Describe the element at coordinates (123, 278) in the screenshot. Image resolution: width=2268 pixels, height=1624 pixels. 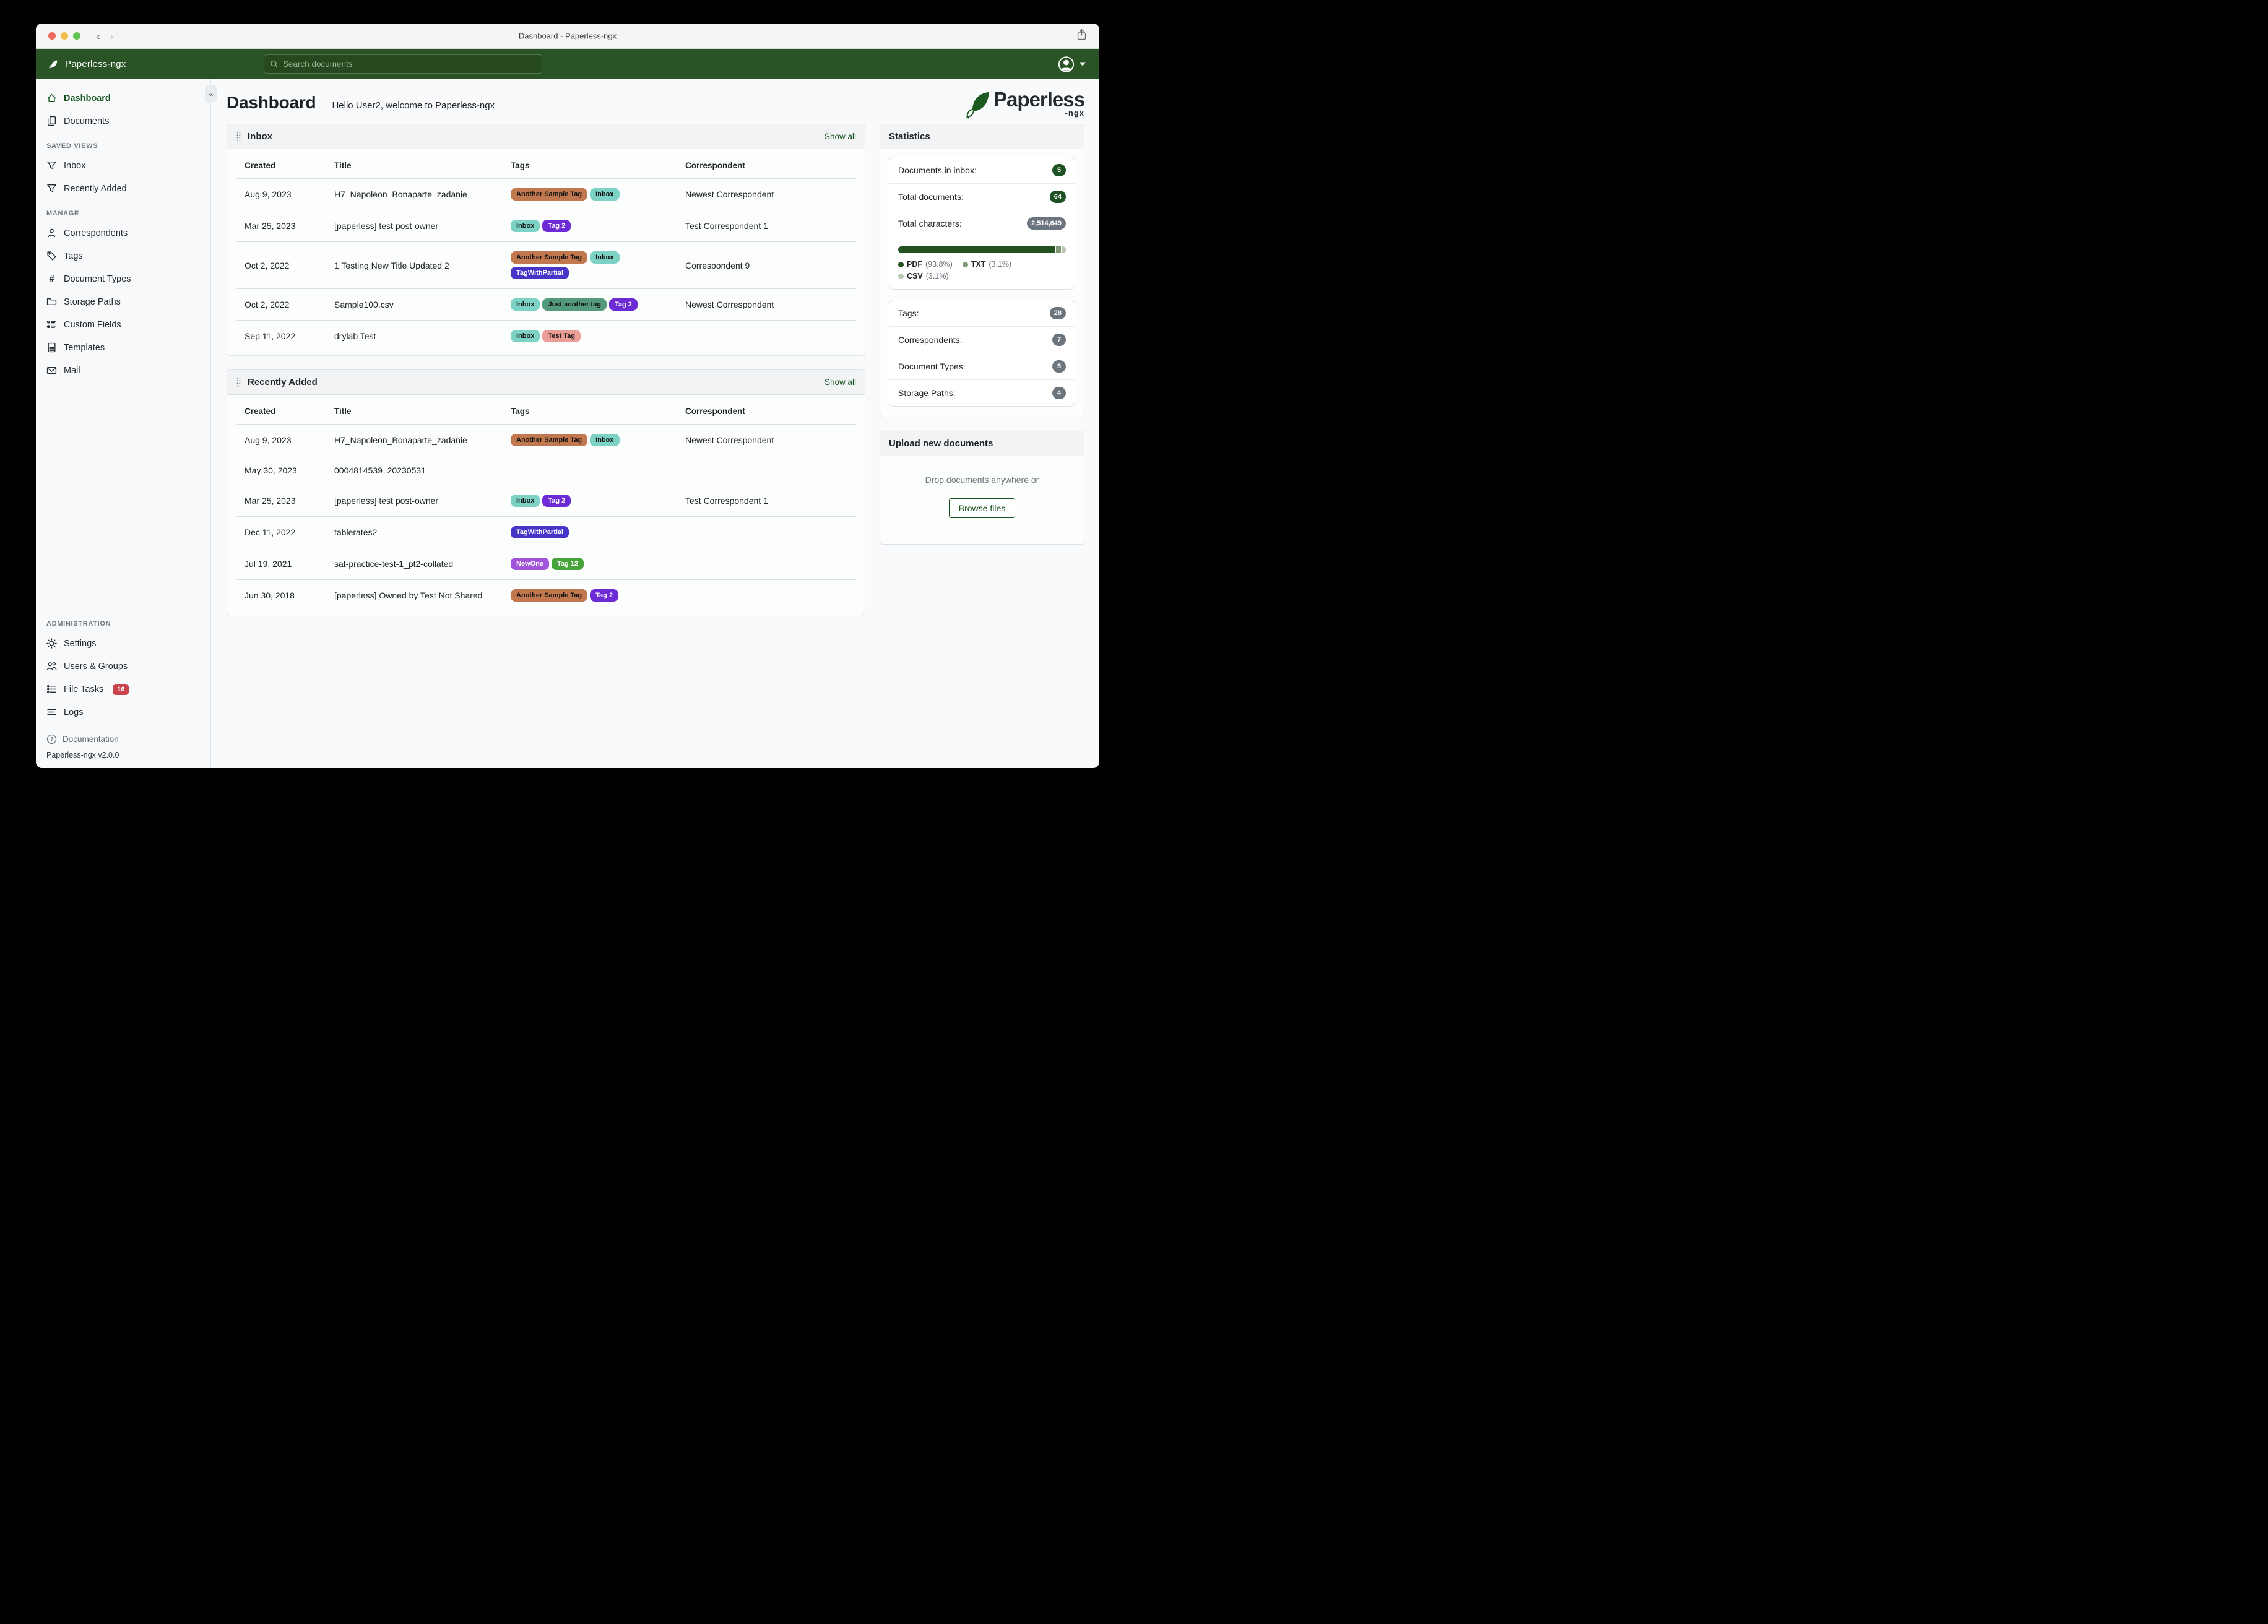
I see `sidebar-item-document-types: # Document Types` at that location.